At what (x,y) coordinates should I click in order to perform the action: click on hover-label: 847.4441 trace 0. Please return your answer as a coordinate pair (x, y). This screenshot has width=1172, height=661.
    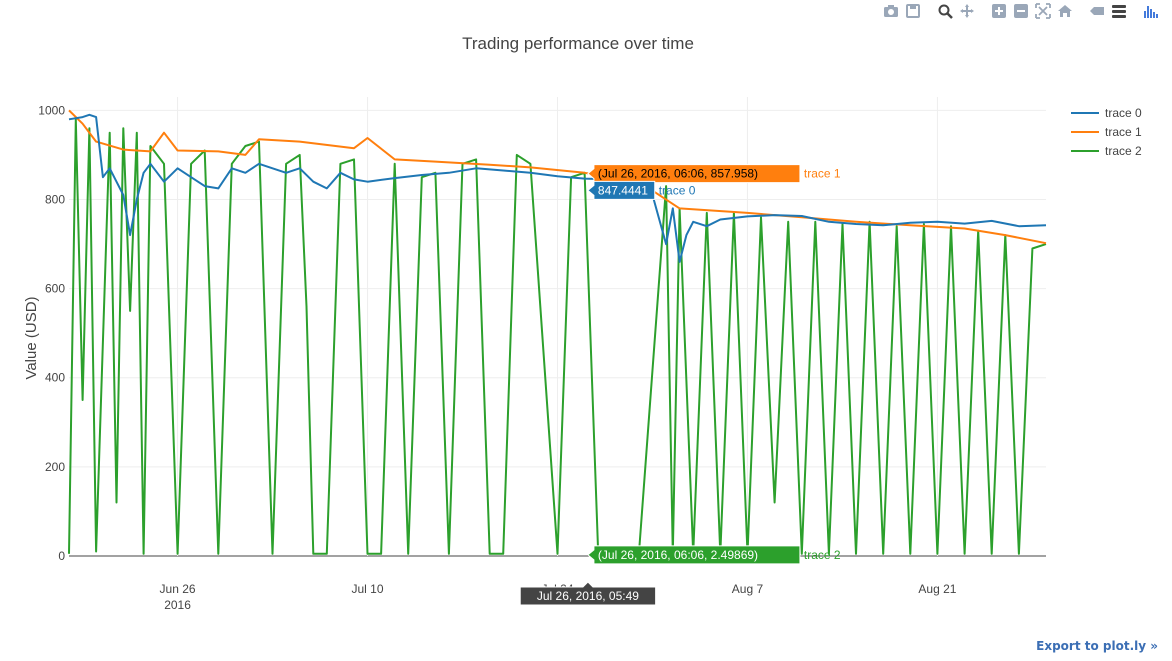
    Looking at the image, I should click on (641, 190).